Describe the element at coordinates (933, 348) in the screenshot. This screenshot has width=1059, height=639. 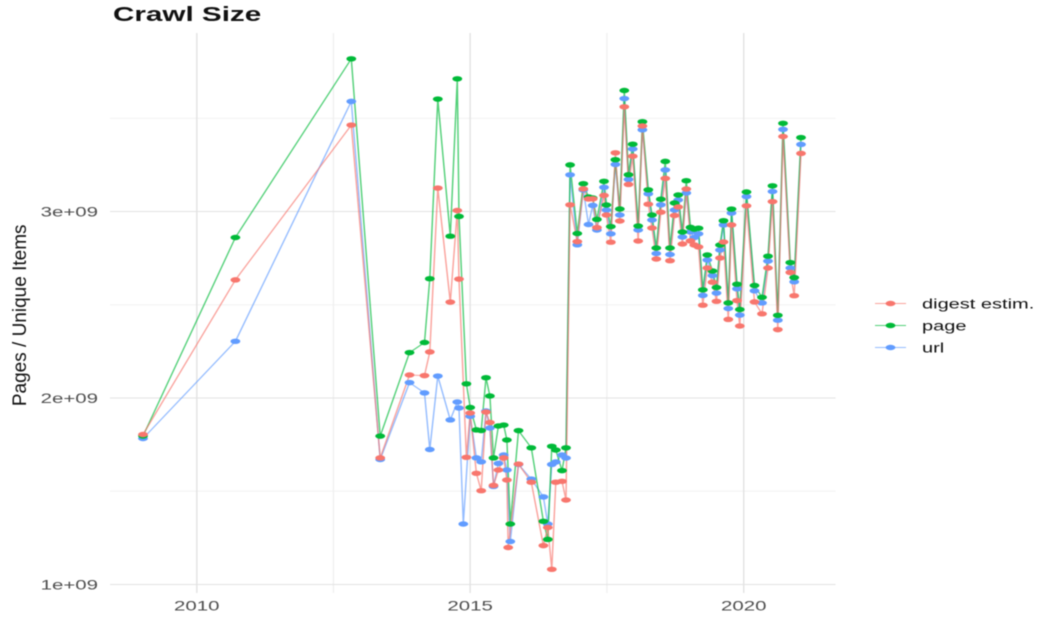
I see `svg-text: url` at that location.